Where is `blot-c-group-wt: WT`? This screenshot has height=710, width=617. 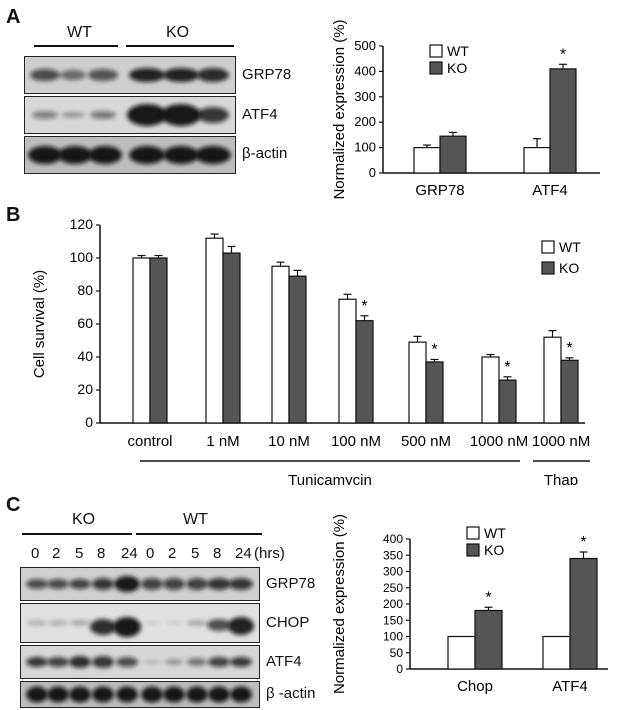 blot-c-group-wt: WT is located at coordinates (195, 519).